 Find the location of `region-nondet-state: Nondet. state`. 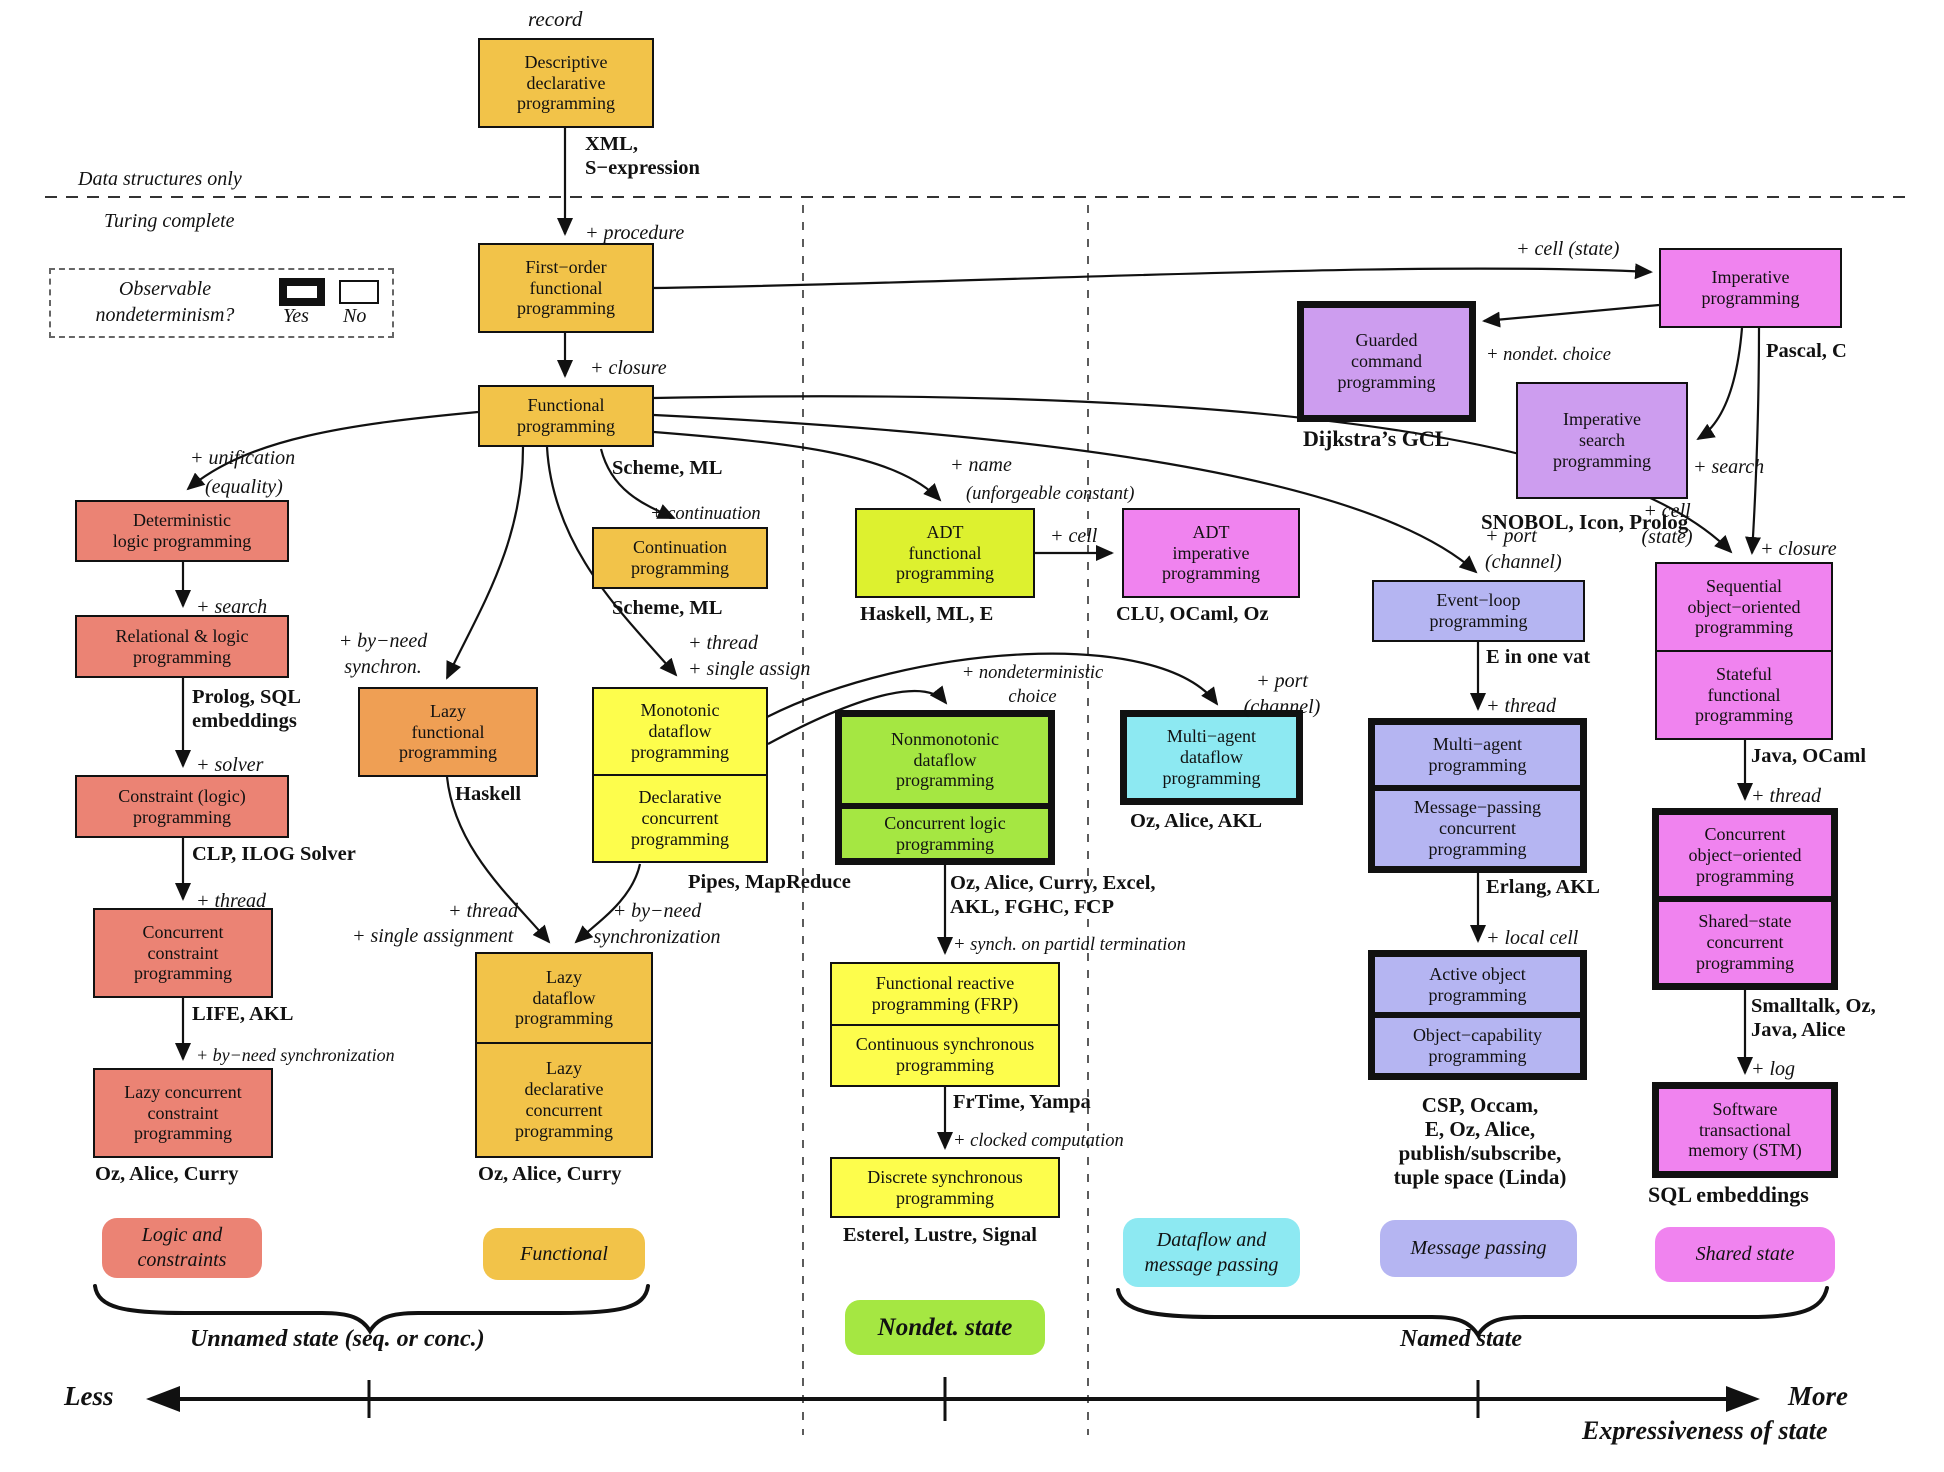

region-nondet-state: Nondet. state is located at coordinates (945, 1327).